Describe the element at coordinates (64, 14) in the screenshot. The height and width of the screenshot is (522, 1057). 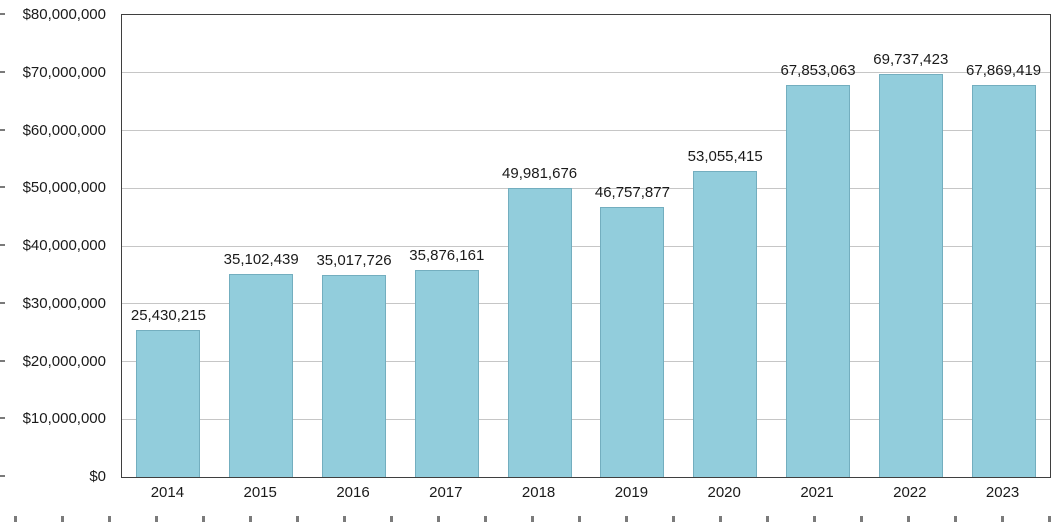
I see `y-axis-tick-label: $80,000,000` at that location.